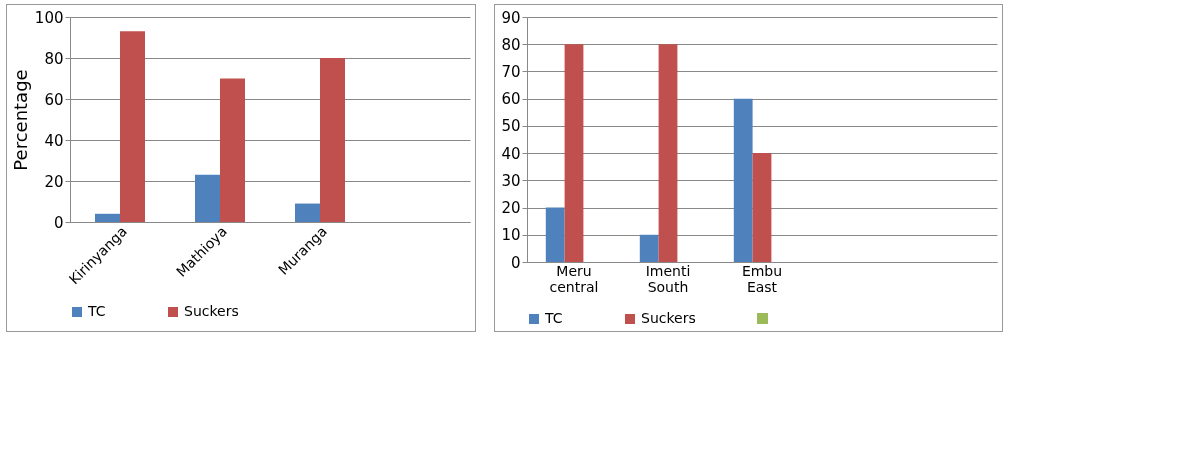 Image resolution: width=1187 pixels, height=455 pixels. Describe the element at coordinates (20, 120) in the screenshot. I see `y-axis-title: Percentage` at that location.